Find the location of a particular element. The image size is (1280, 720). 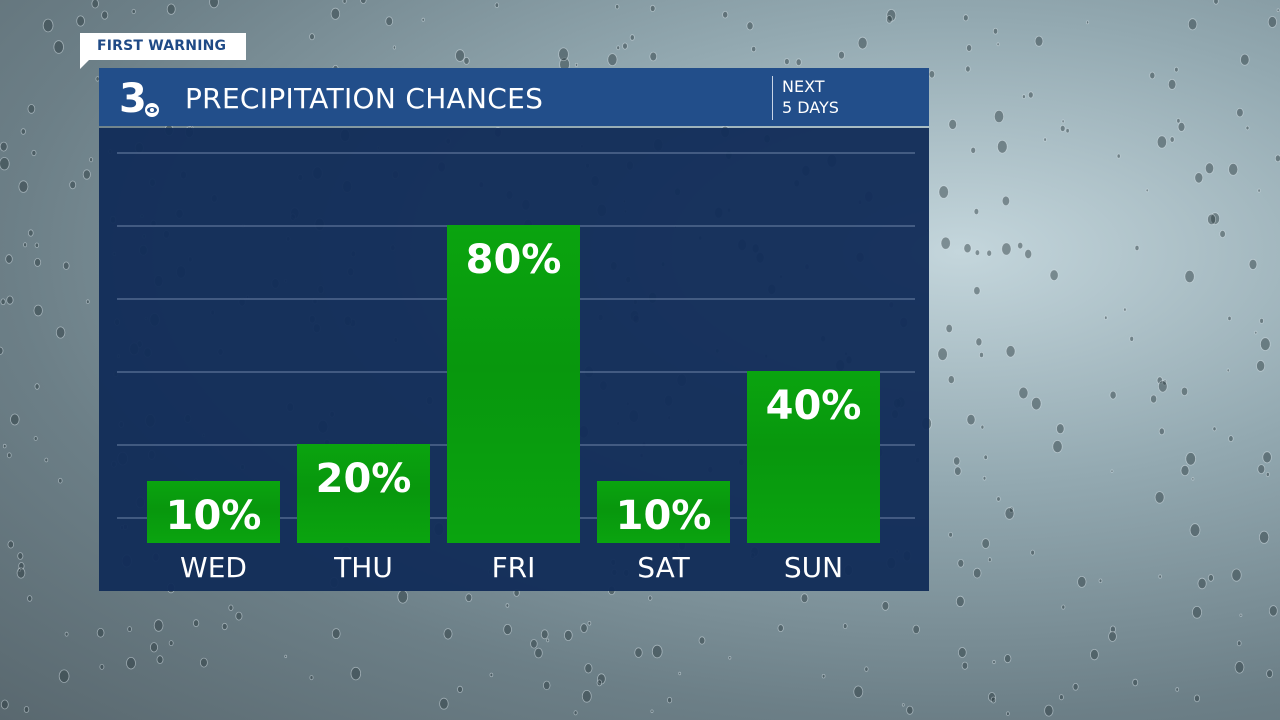

bar-sun: 40% is located at coordinates (813, 457).